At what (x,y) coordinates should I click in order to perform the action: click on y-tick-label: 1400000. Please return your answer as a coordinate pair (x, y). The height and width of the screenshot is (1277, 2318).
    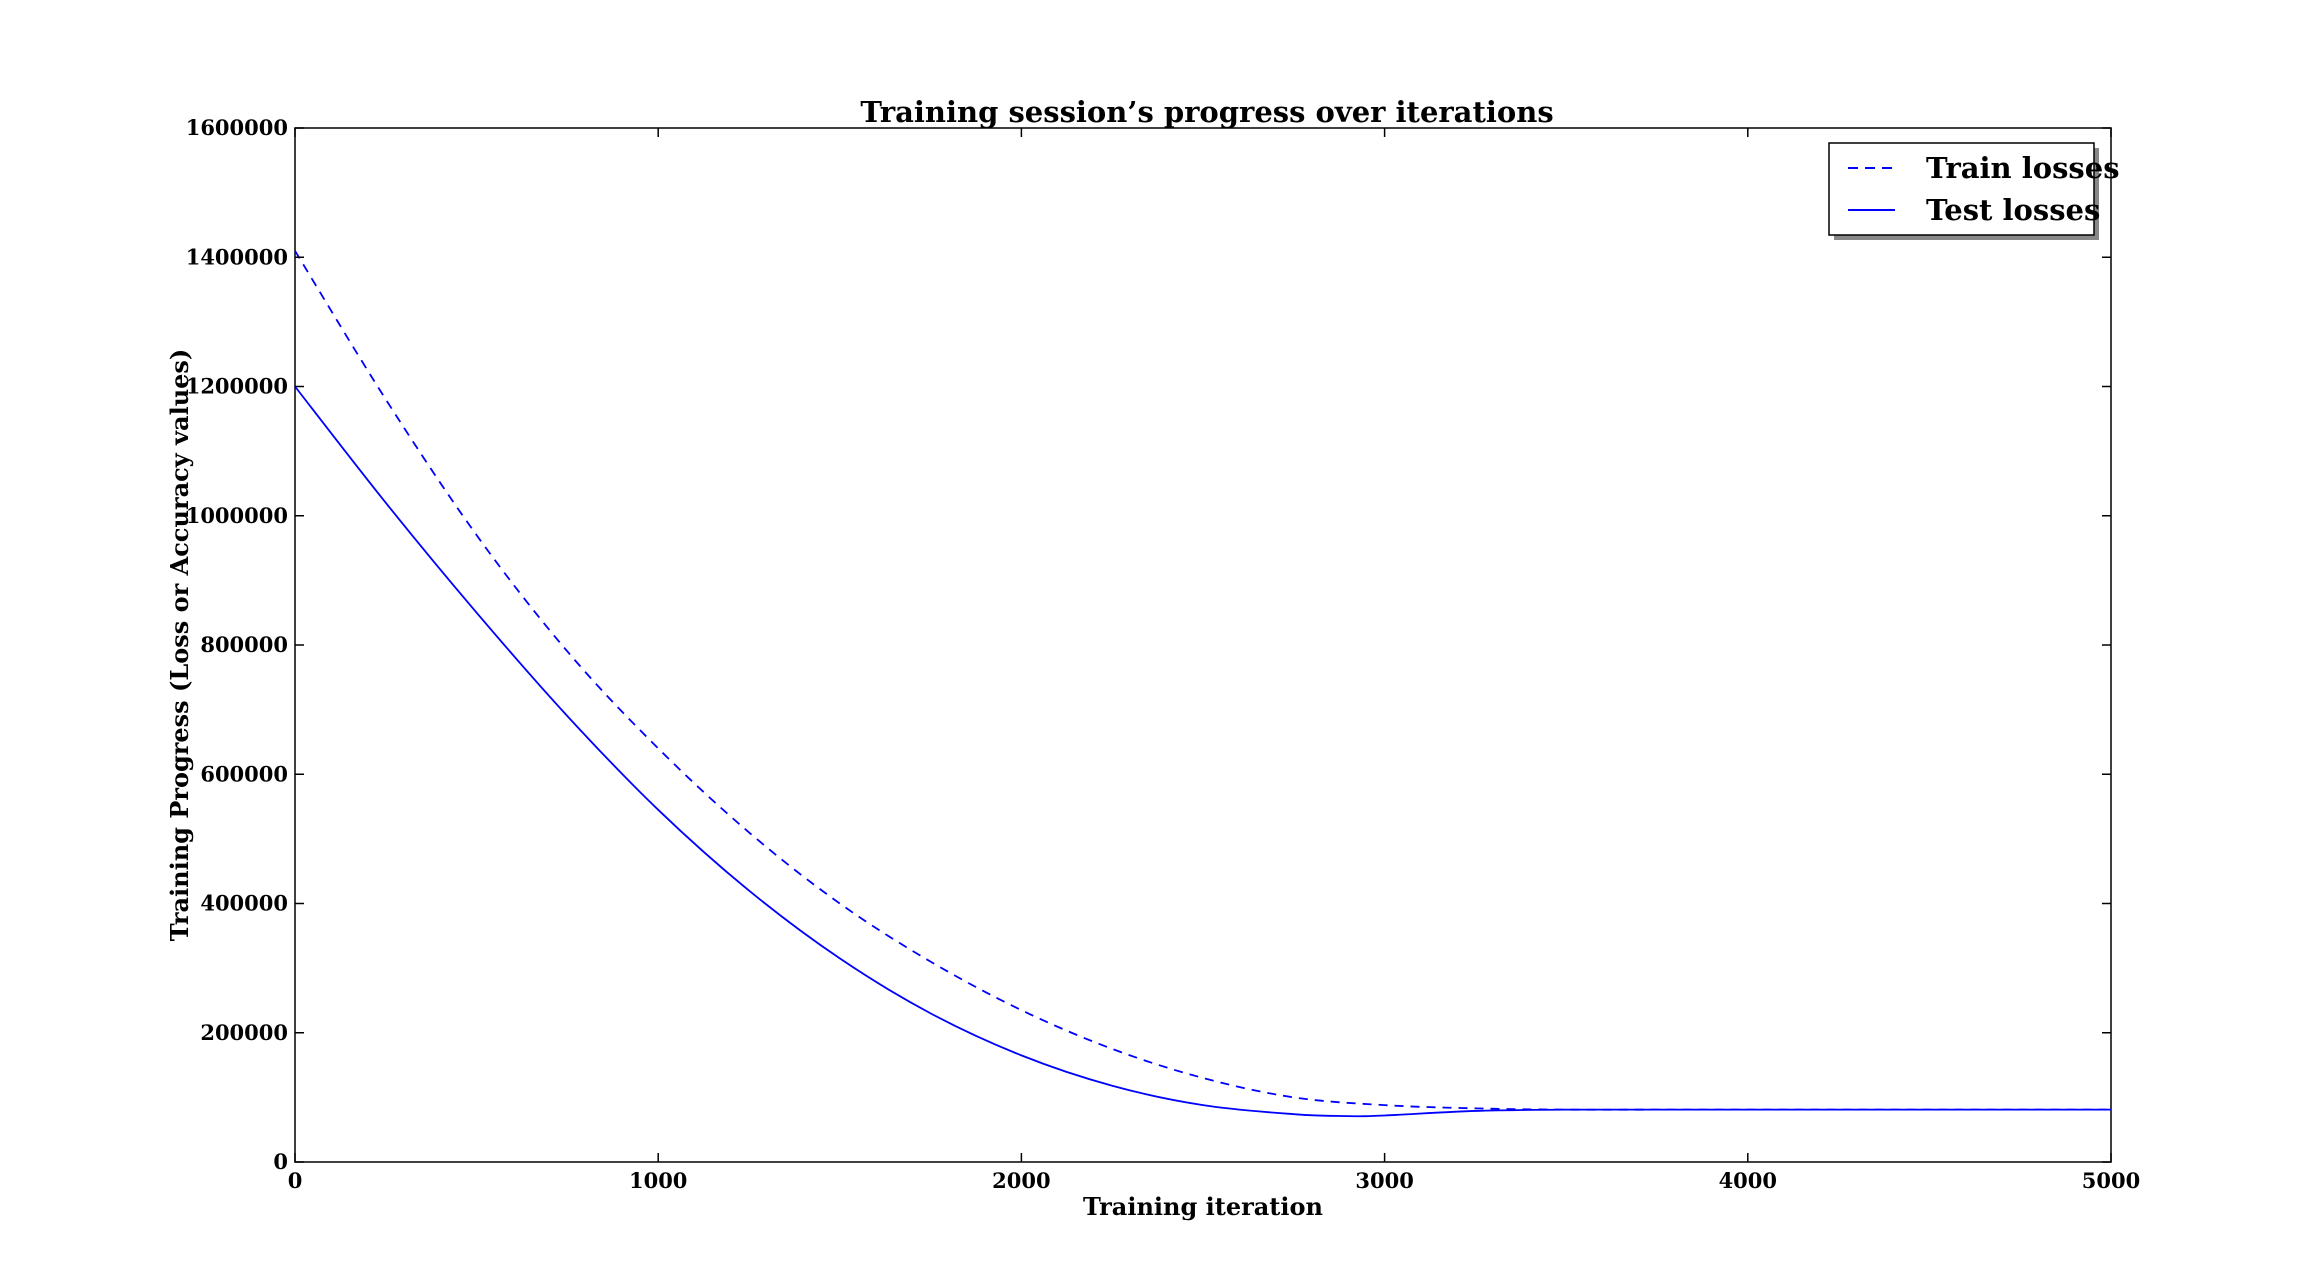
    Looking at the image, I should click on (237, 256).